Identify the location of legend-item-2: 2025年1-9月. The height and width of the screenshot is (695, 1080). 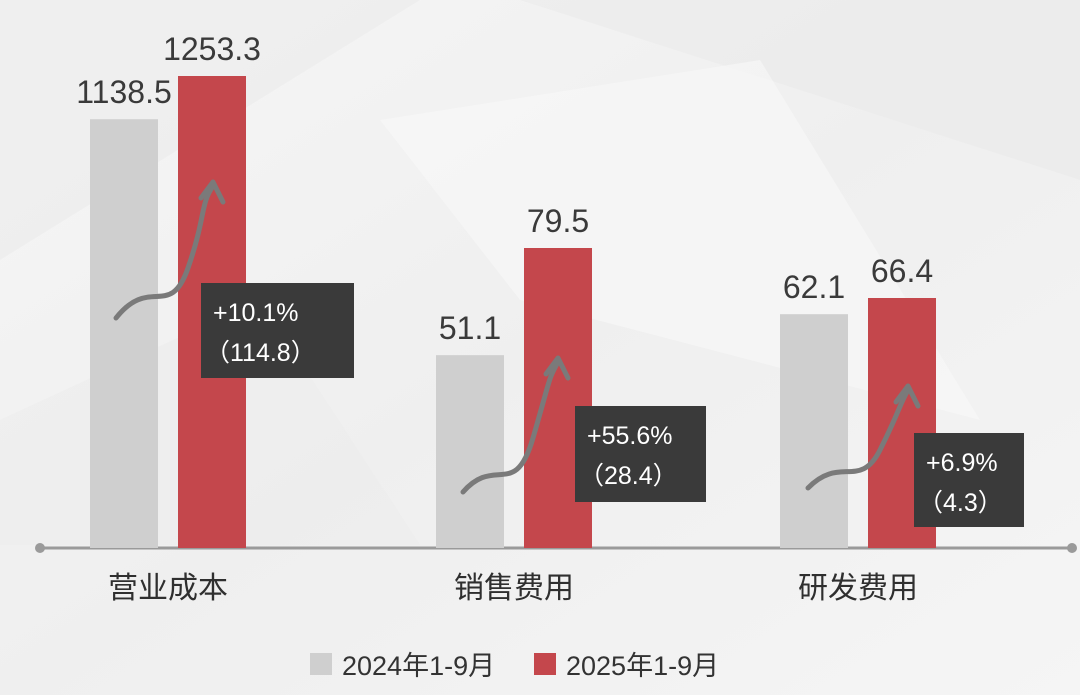
(626, 666).